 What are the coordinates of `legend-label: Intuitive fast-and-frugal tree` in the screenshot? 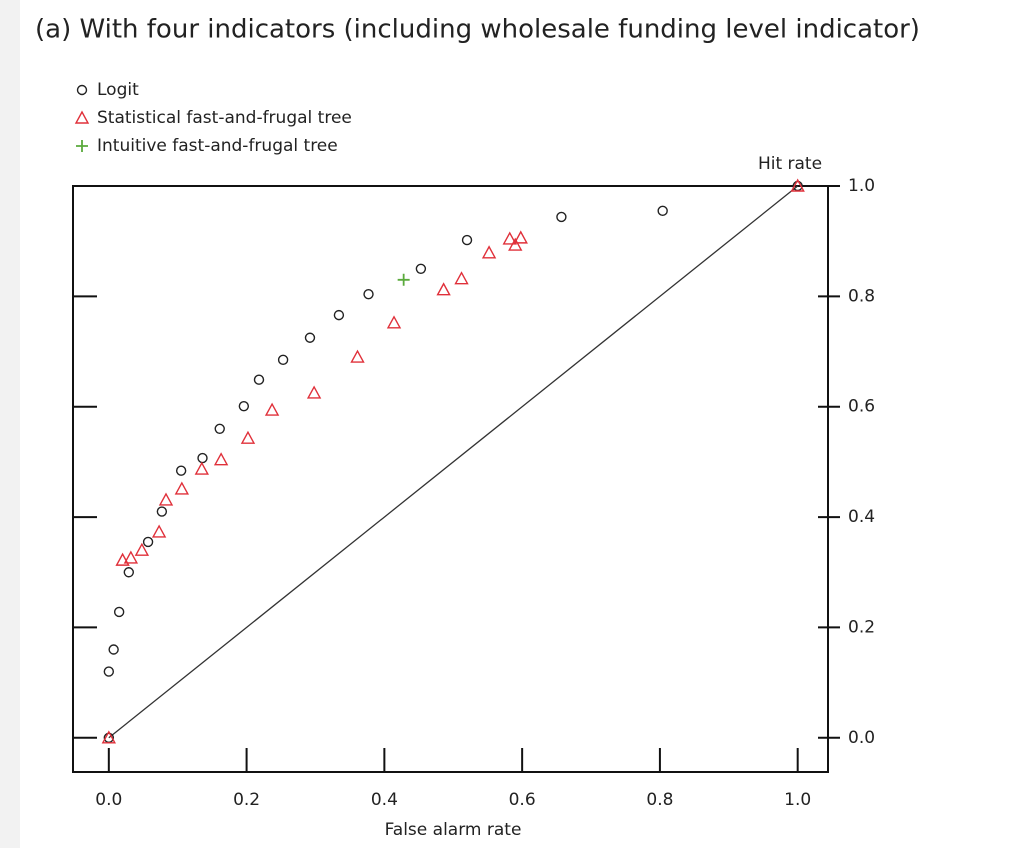 It's located at (217, 146).